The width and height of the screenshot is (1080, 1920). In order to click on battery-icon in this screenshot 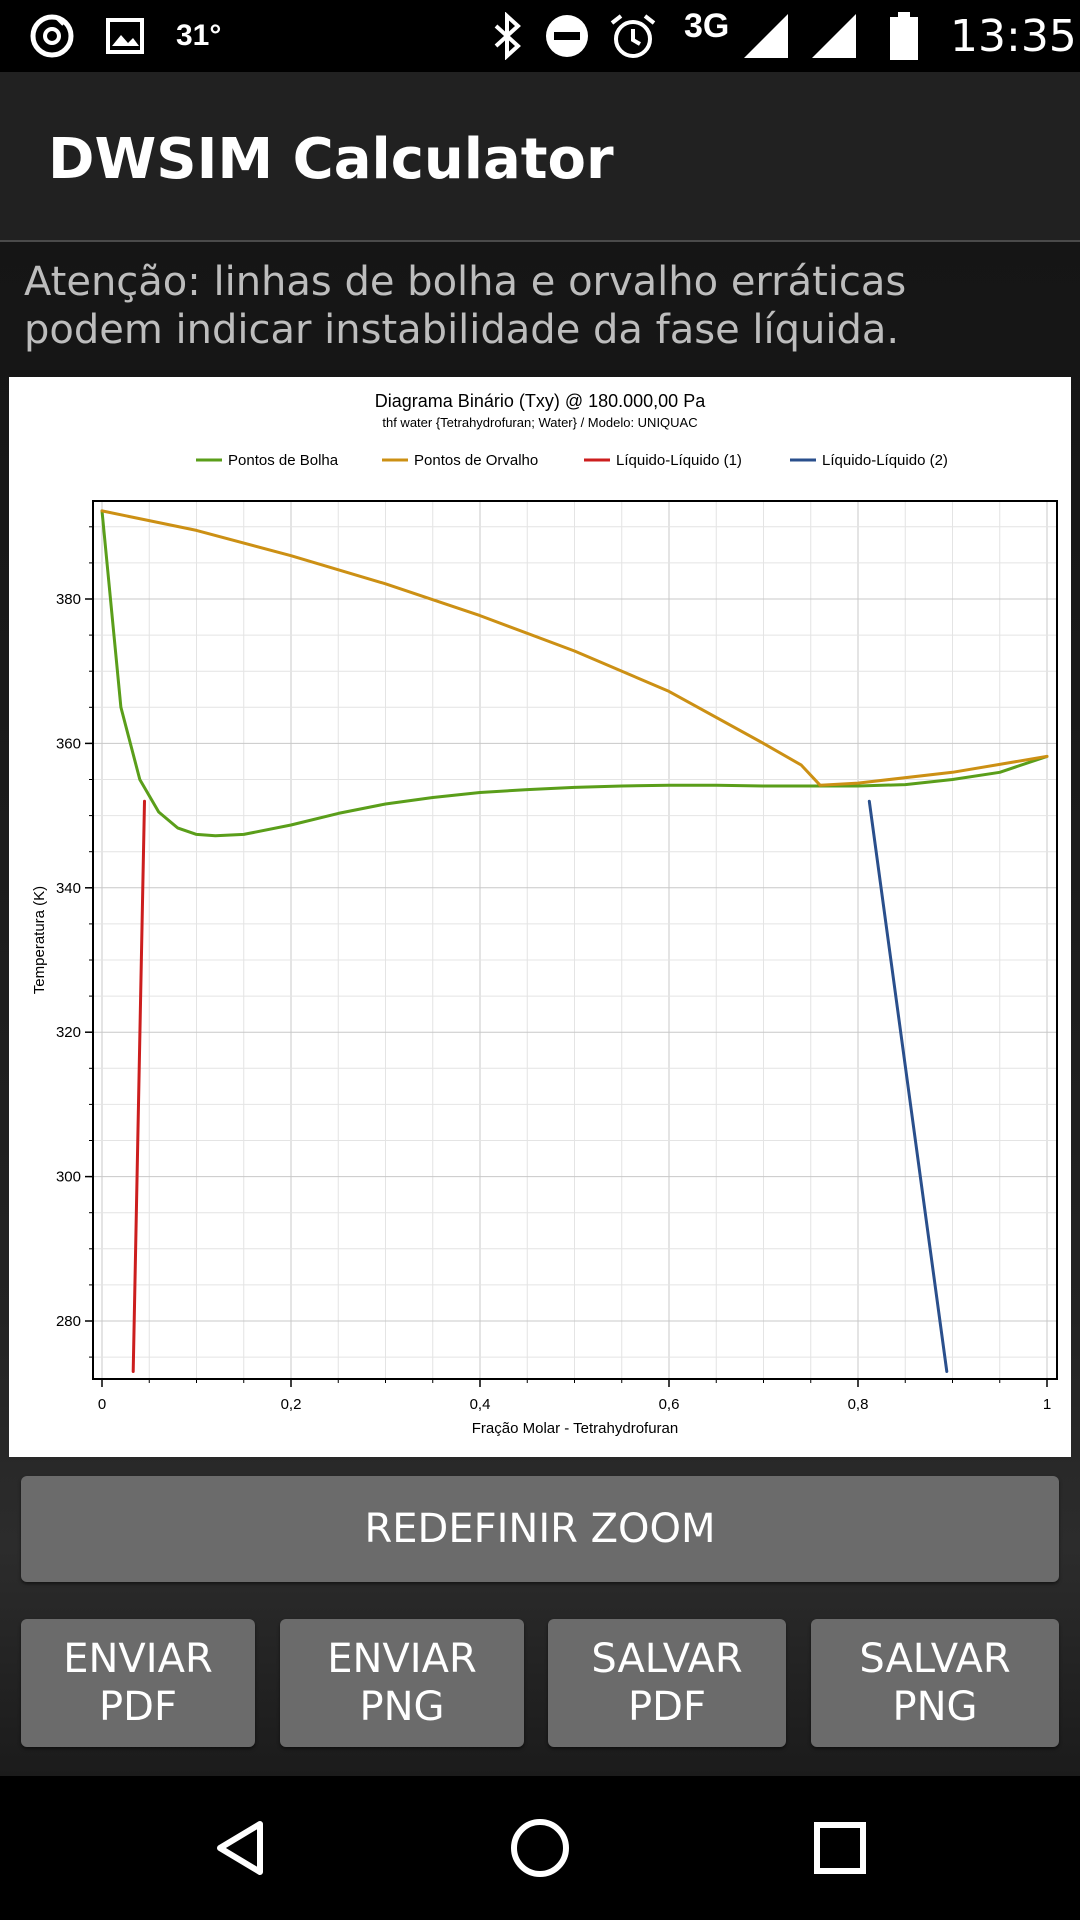, I will do `click(904, 36)`.